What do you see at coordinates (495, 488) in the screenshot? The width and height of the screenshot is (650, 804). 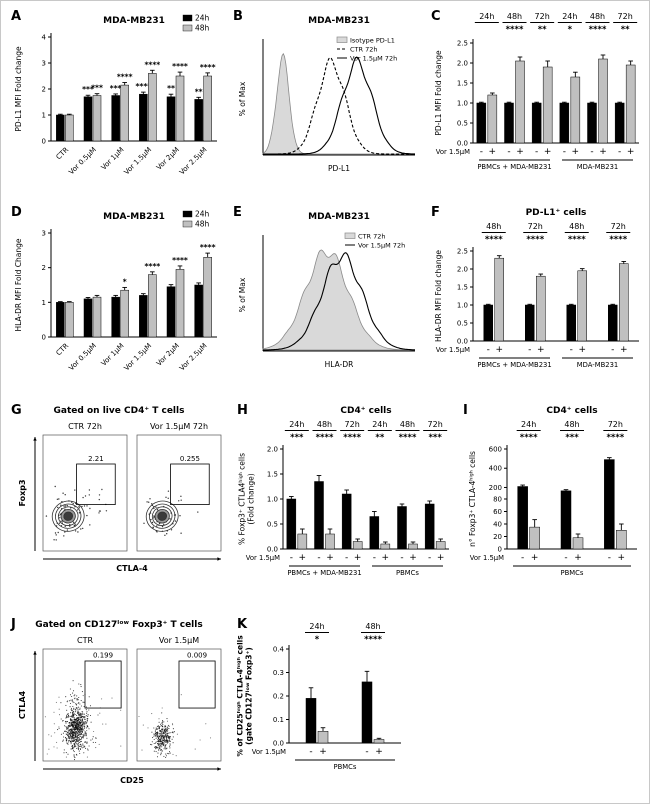 I see `y-tick-label: 200` at bounding box center [495, 488].